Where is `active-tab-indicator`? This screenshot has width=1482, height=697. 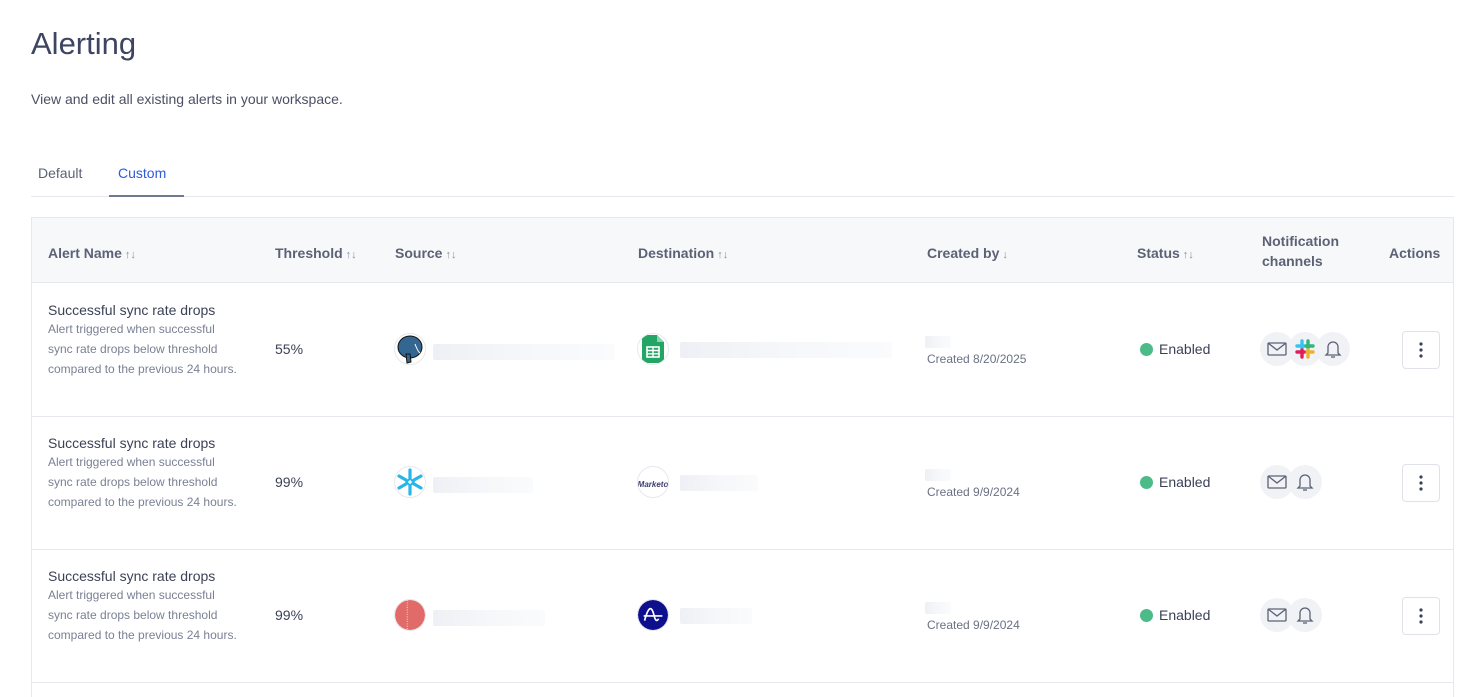
active-tab-indicator is located at coordinates (146, 196).